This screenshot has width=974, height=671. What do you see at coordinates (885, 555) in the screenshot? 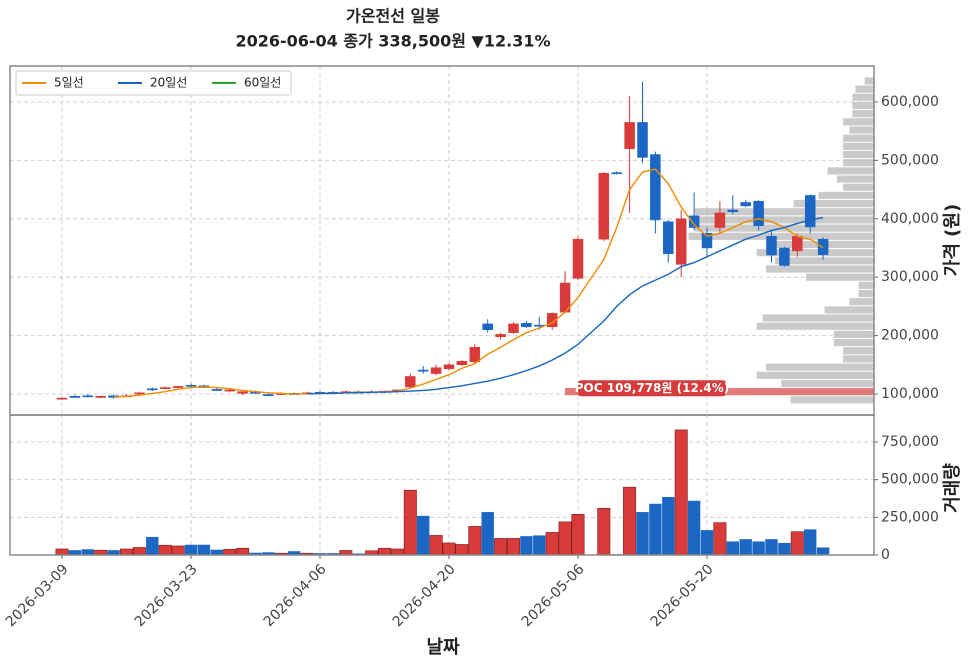
I see `y-tick-label: 0` at bounding box center [885, 555].